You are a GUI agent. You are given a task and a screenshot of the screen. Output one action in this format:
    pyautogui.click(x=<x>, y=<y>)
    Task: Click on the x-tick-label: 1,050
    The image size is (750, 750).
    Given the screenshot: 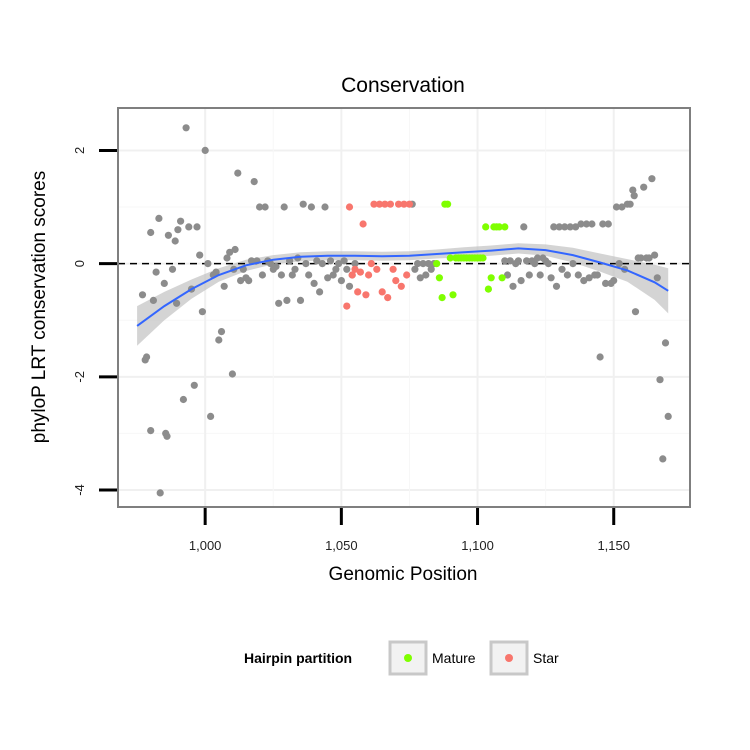 What is the action you would take?
    pyautogui.click(x=341, y=545)
    